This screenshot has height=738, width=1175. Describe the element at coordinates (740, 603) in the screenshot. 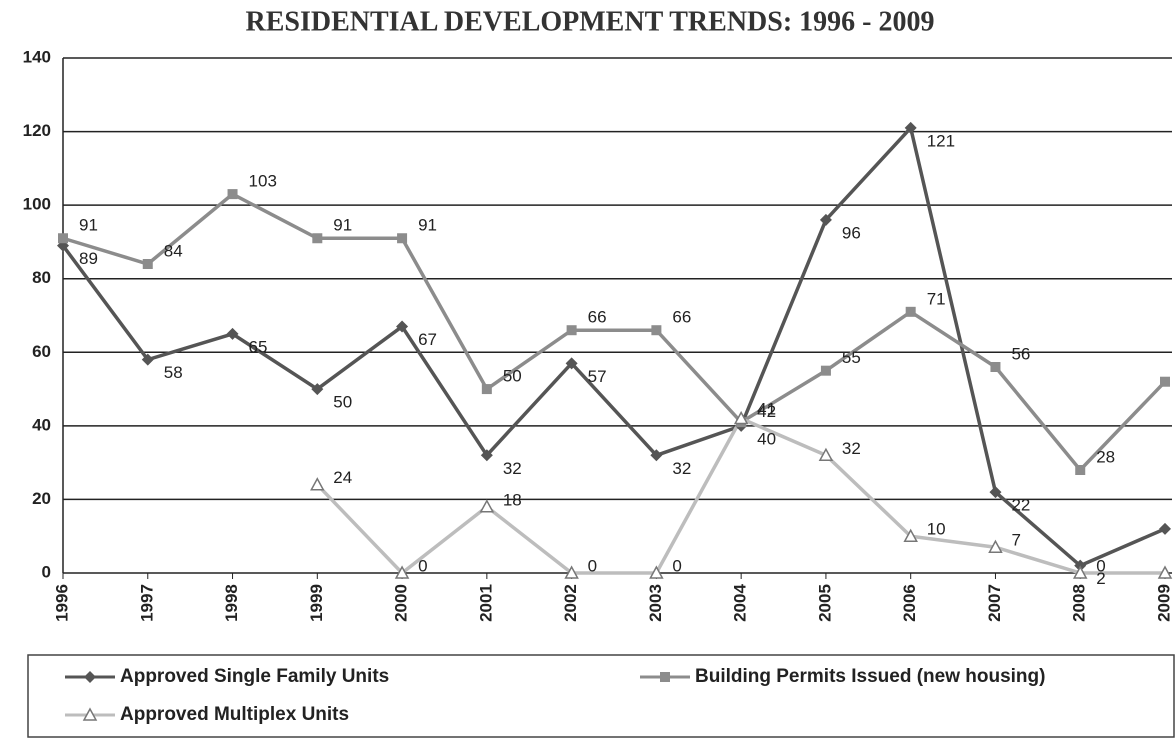

I see `x-tick-label: 2004` at that location.